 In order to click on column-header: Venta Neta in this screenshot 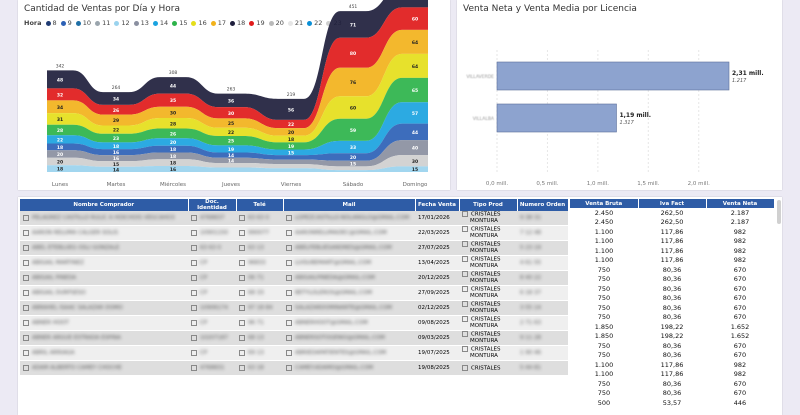, I will do `click(740, 203)`.